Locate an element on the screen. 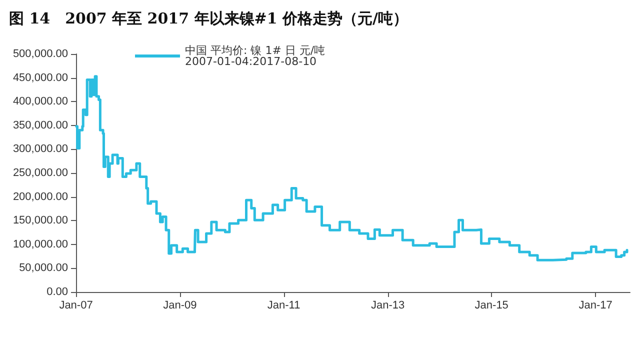 The height and width of the screenshot is (350, 640). legend-label: 中国 平均价: 镍 1# 日 元/吨 2007-01-04:2017-08-10 is located at coordinates (257, 56).